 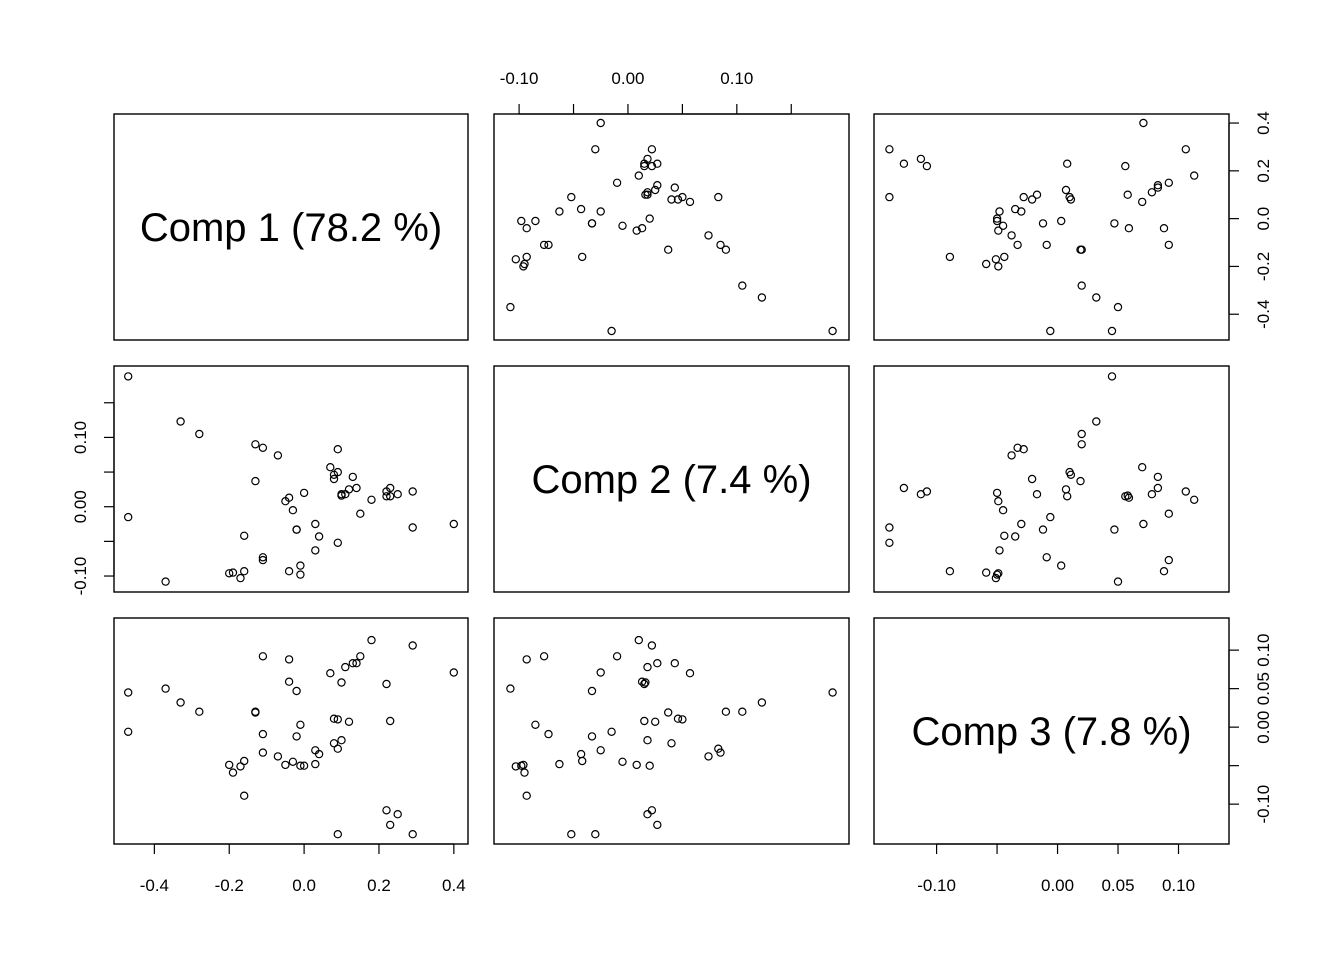 What do you see at coordinates (80, 506) in the screenshot?
I see `y-tick-label-row2-3: 0.00` at bounding box center [80, 506].